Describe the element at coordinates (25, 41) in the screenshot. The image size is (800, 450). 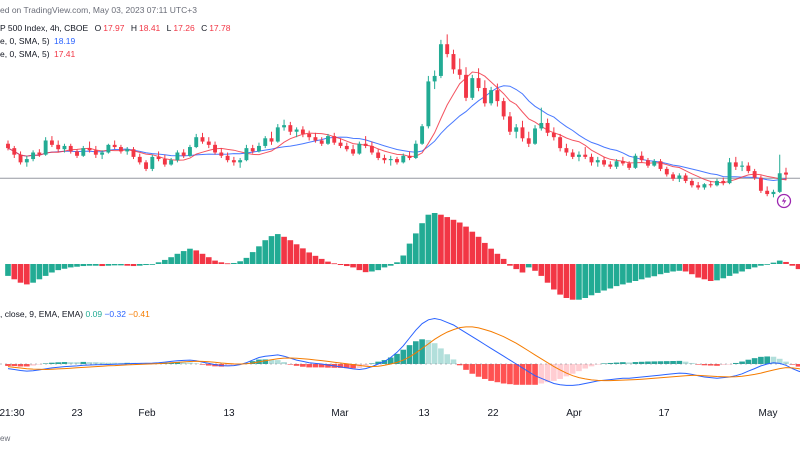
I see `ma1-label: e, 0, SMA, 5)` at that location.